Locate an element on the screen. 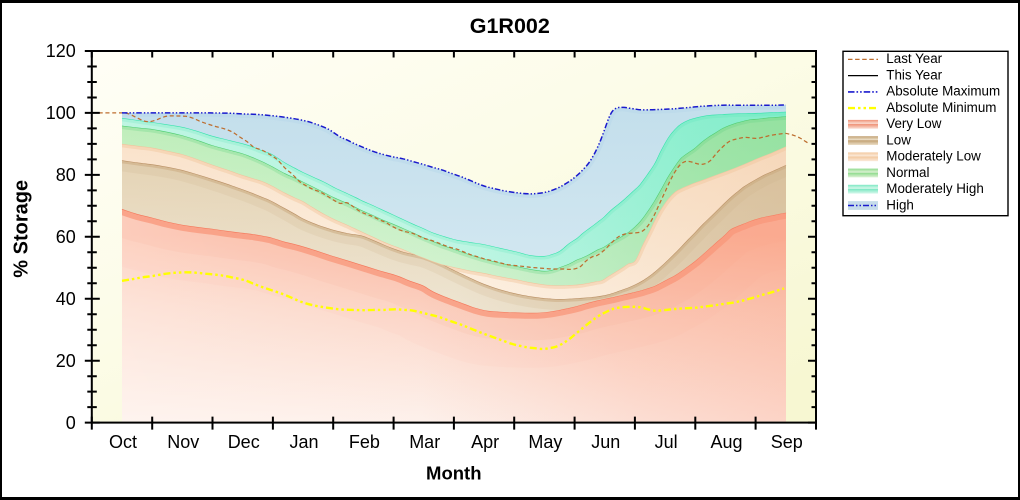  svg-text: Last Year is located at coordinates (914, 58).